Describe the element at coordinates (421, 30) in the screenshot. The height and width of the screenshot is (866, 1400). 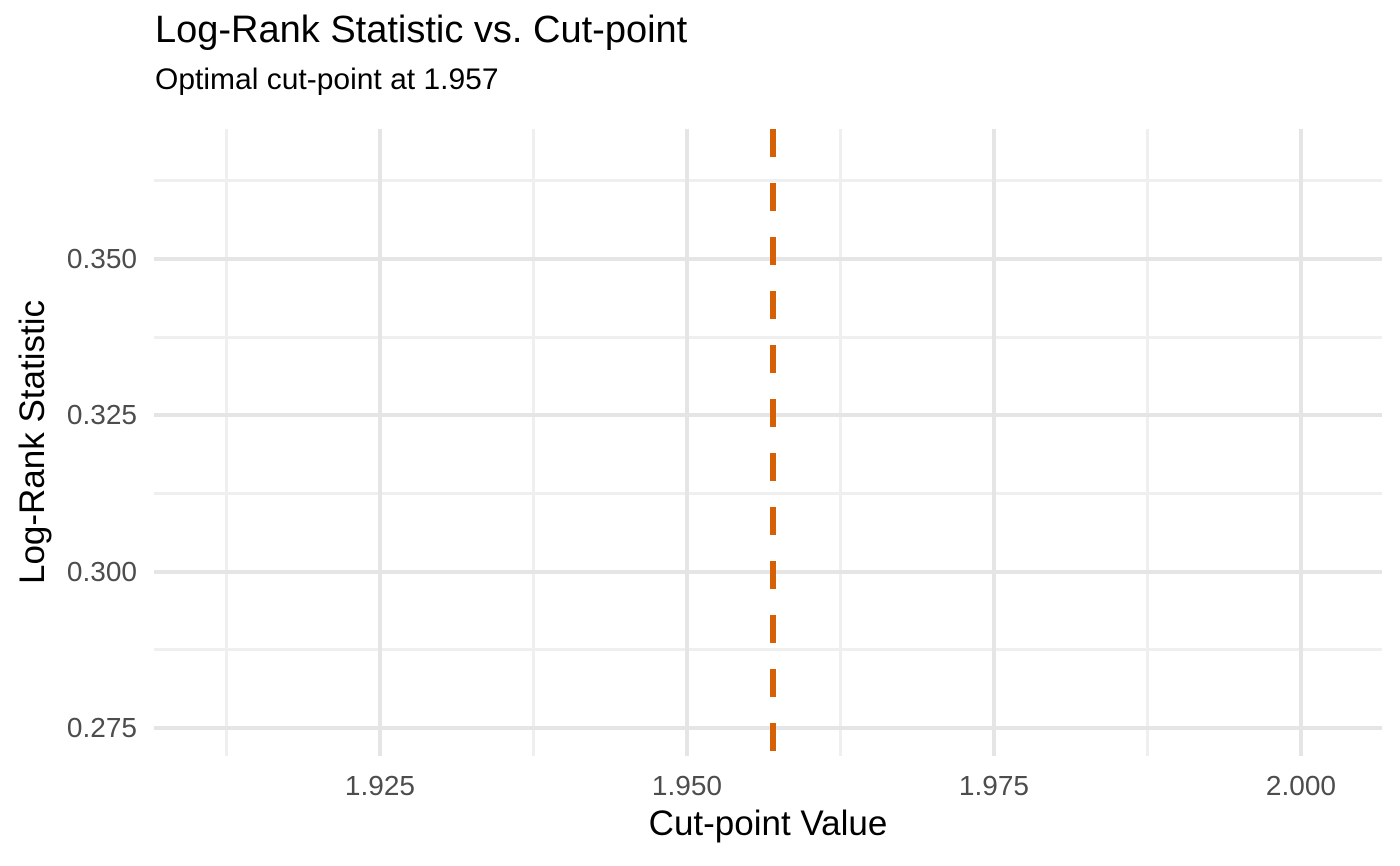
I see `chart-title: Log-Rank Statistic vs. Cut-point` at that location.